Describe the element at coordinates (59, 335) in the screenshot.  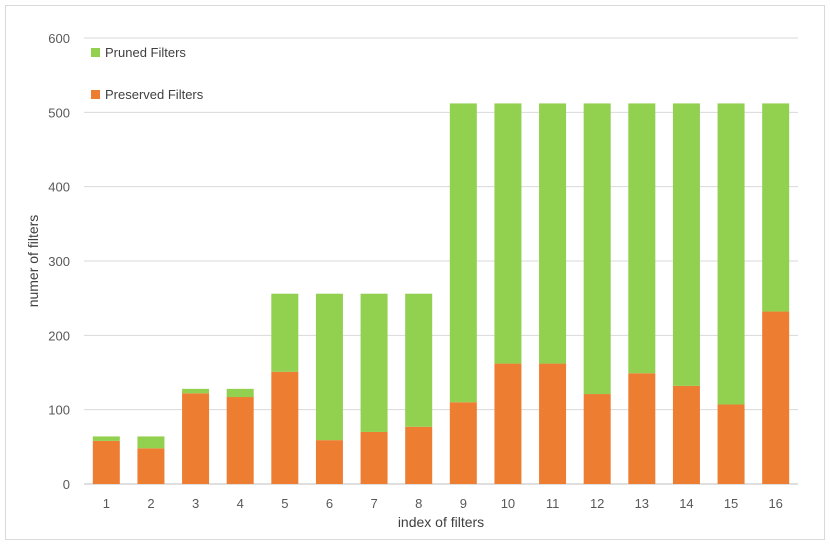
I see `y-tick-label: 200` at that location.